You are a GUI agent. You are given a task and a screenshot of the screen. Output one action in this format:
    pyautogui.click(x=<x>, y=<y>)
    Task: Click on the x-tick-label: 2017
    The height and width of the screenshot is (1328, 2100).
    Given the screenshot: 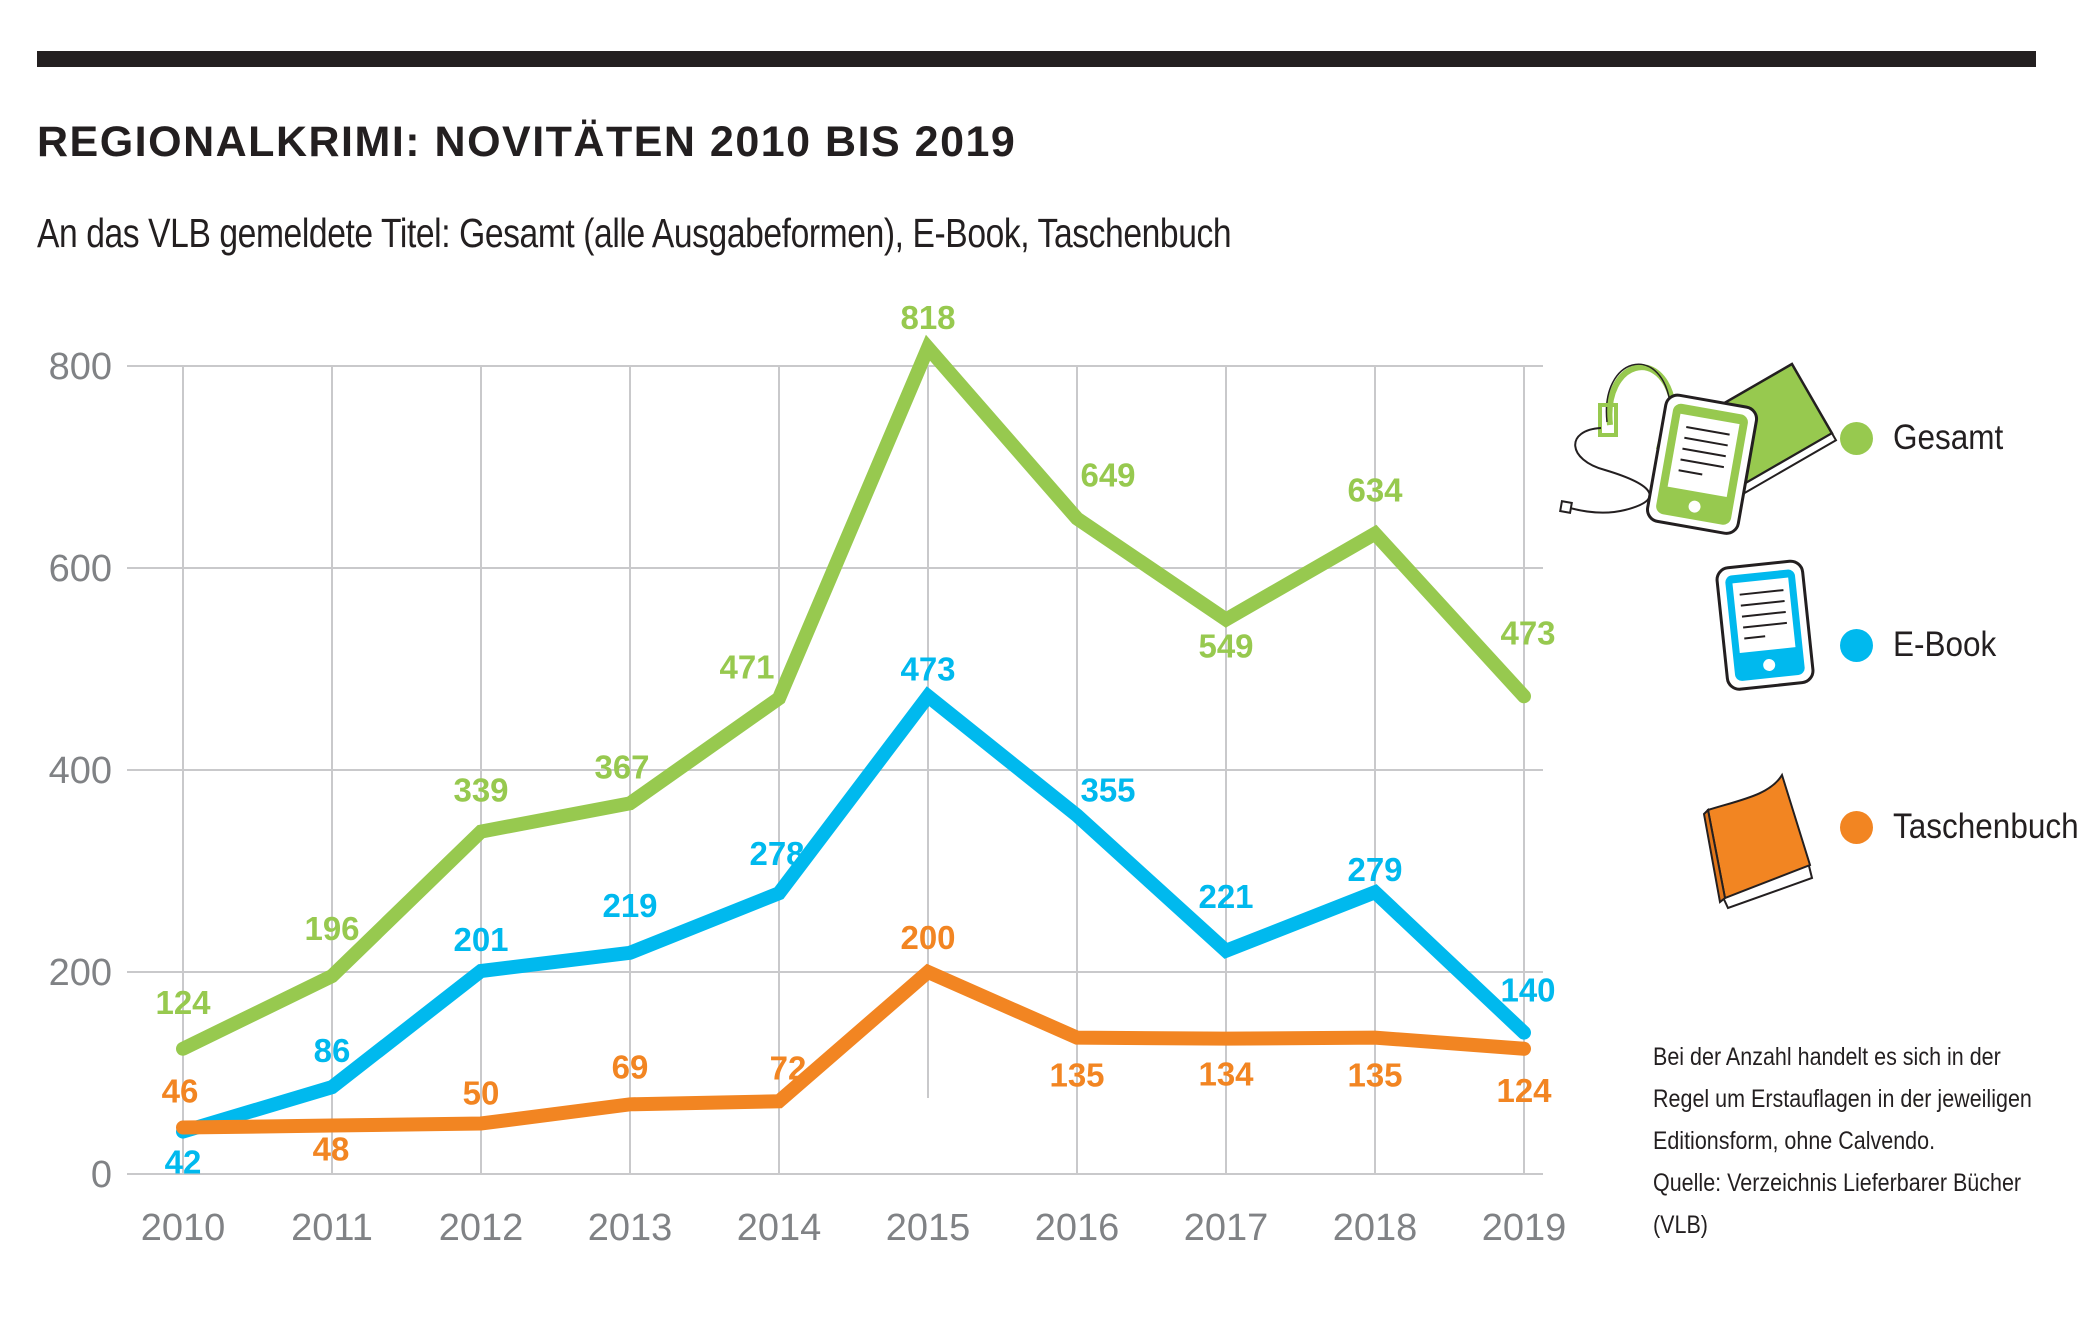 What is the action you would take?
    pyautogui.click(x=1226, y=1228)
    